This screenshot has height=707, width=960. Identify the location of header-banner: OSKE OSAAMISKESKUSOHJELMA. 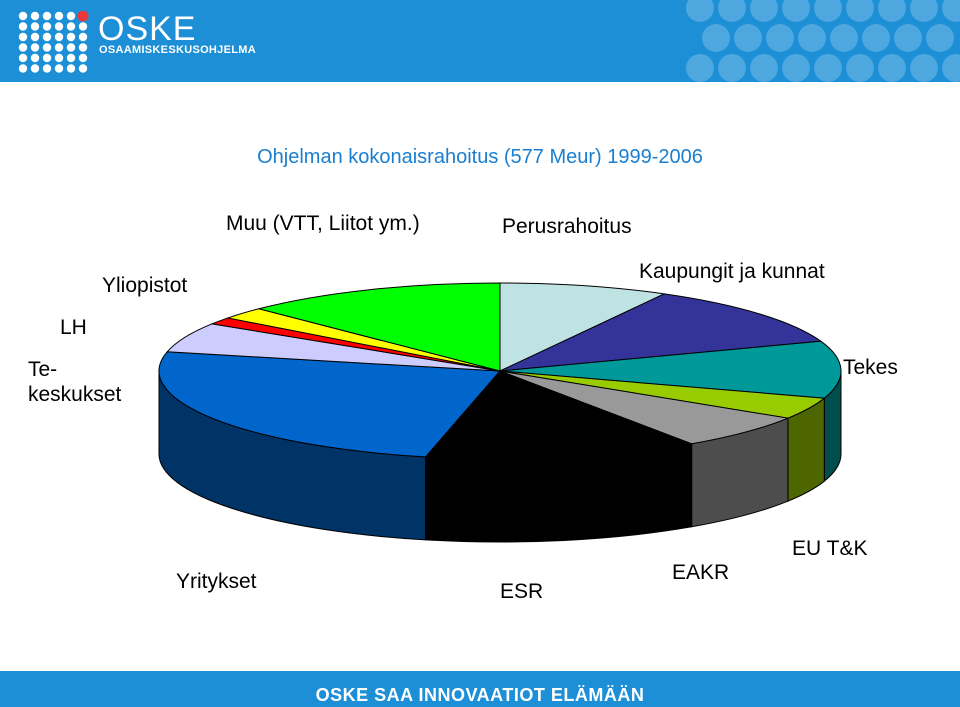
(480, 41).